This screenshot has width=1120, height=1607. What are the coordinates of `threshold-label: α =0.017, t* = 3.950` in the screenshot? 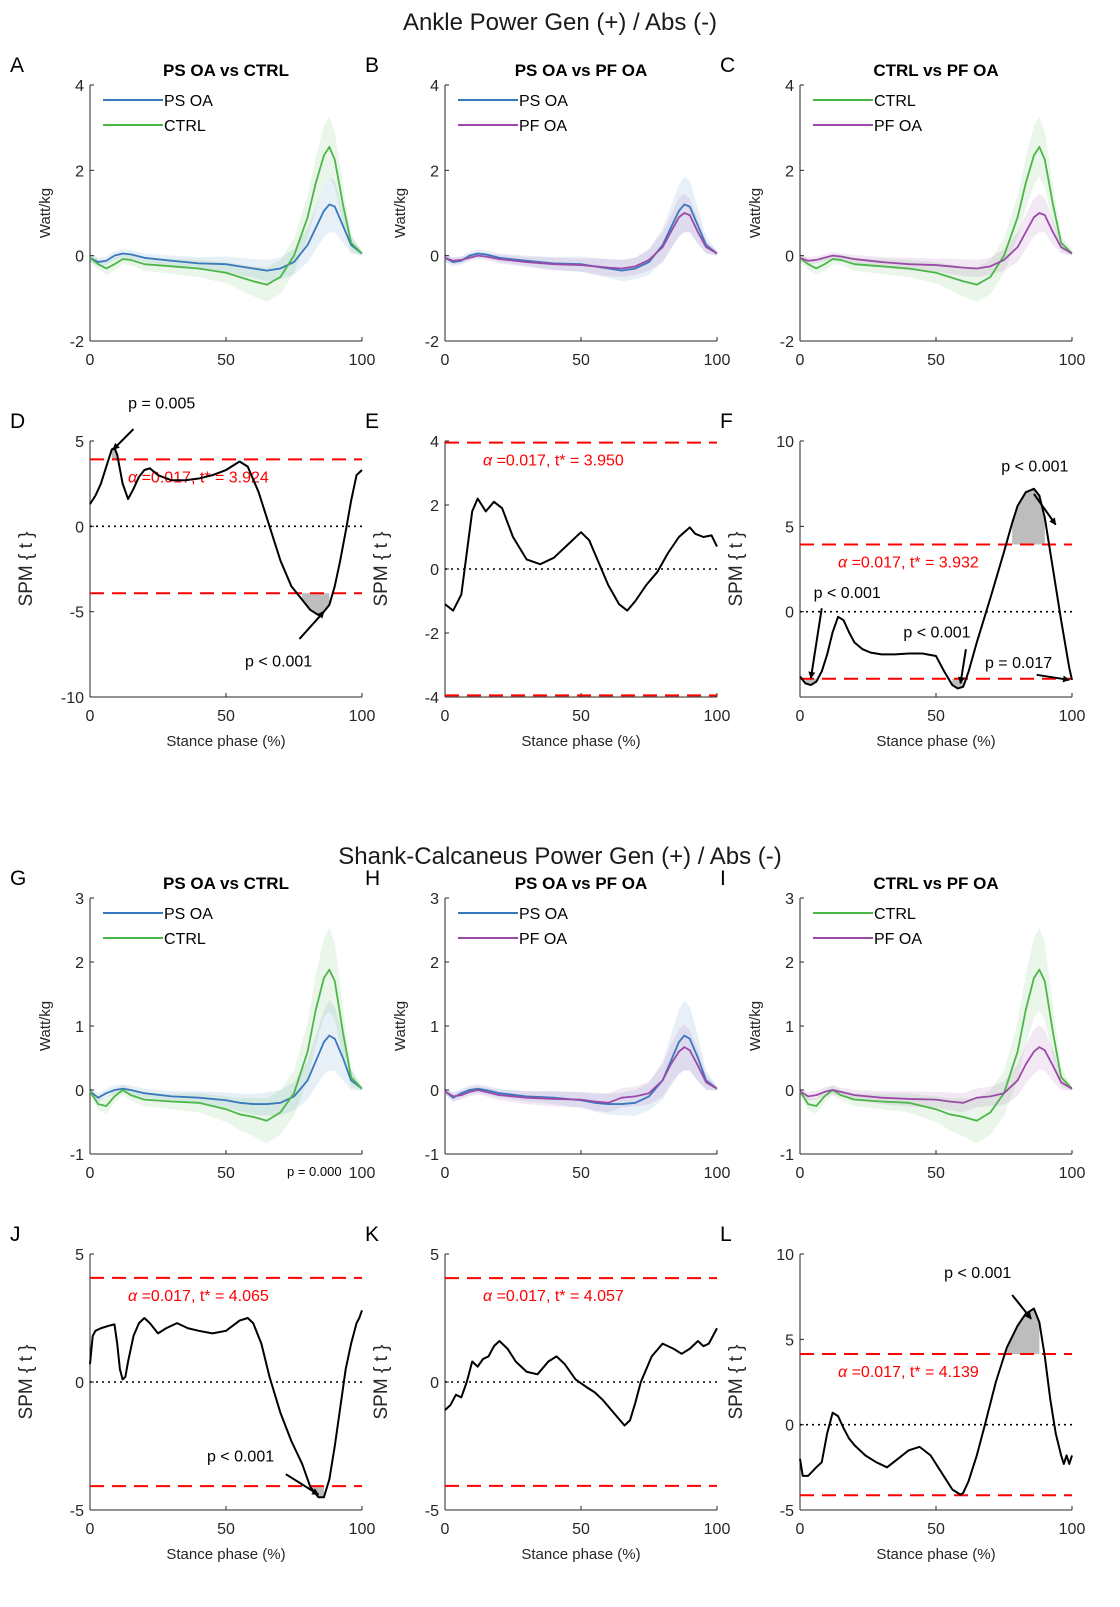 It's located at (553, 461).